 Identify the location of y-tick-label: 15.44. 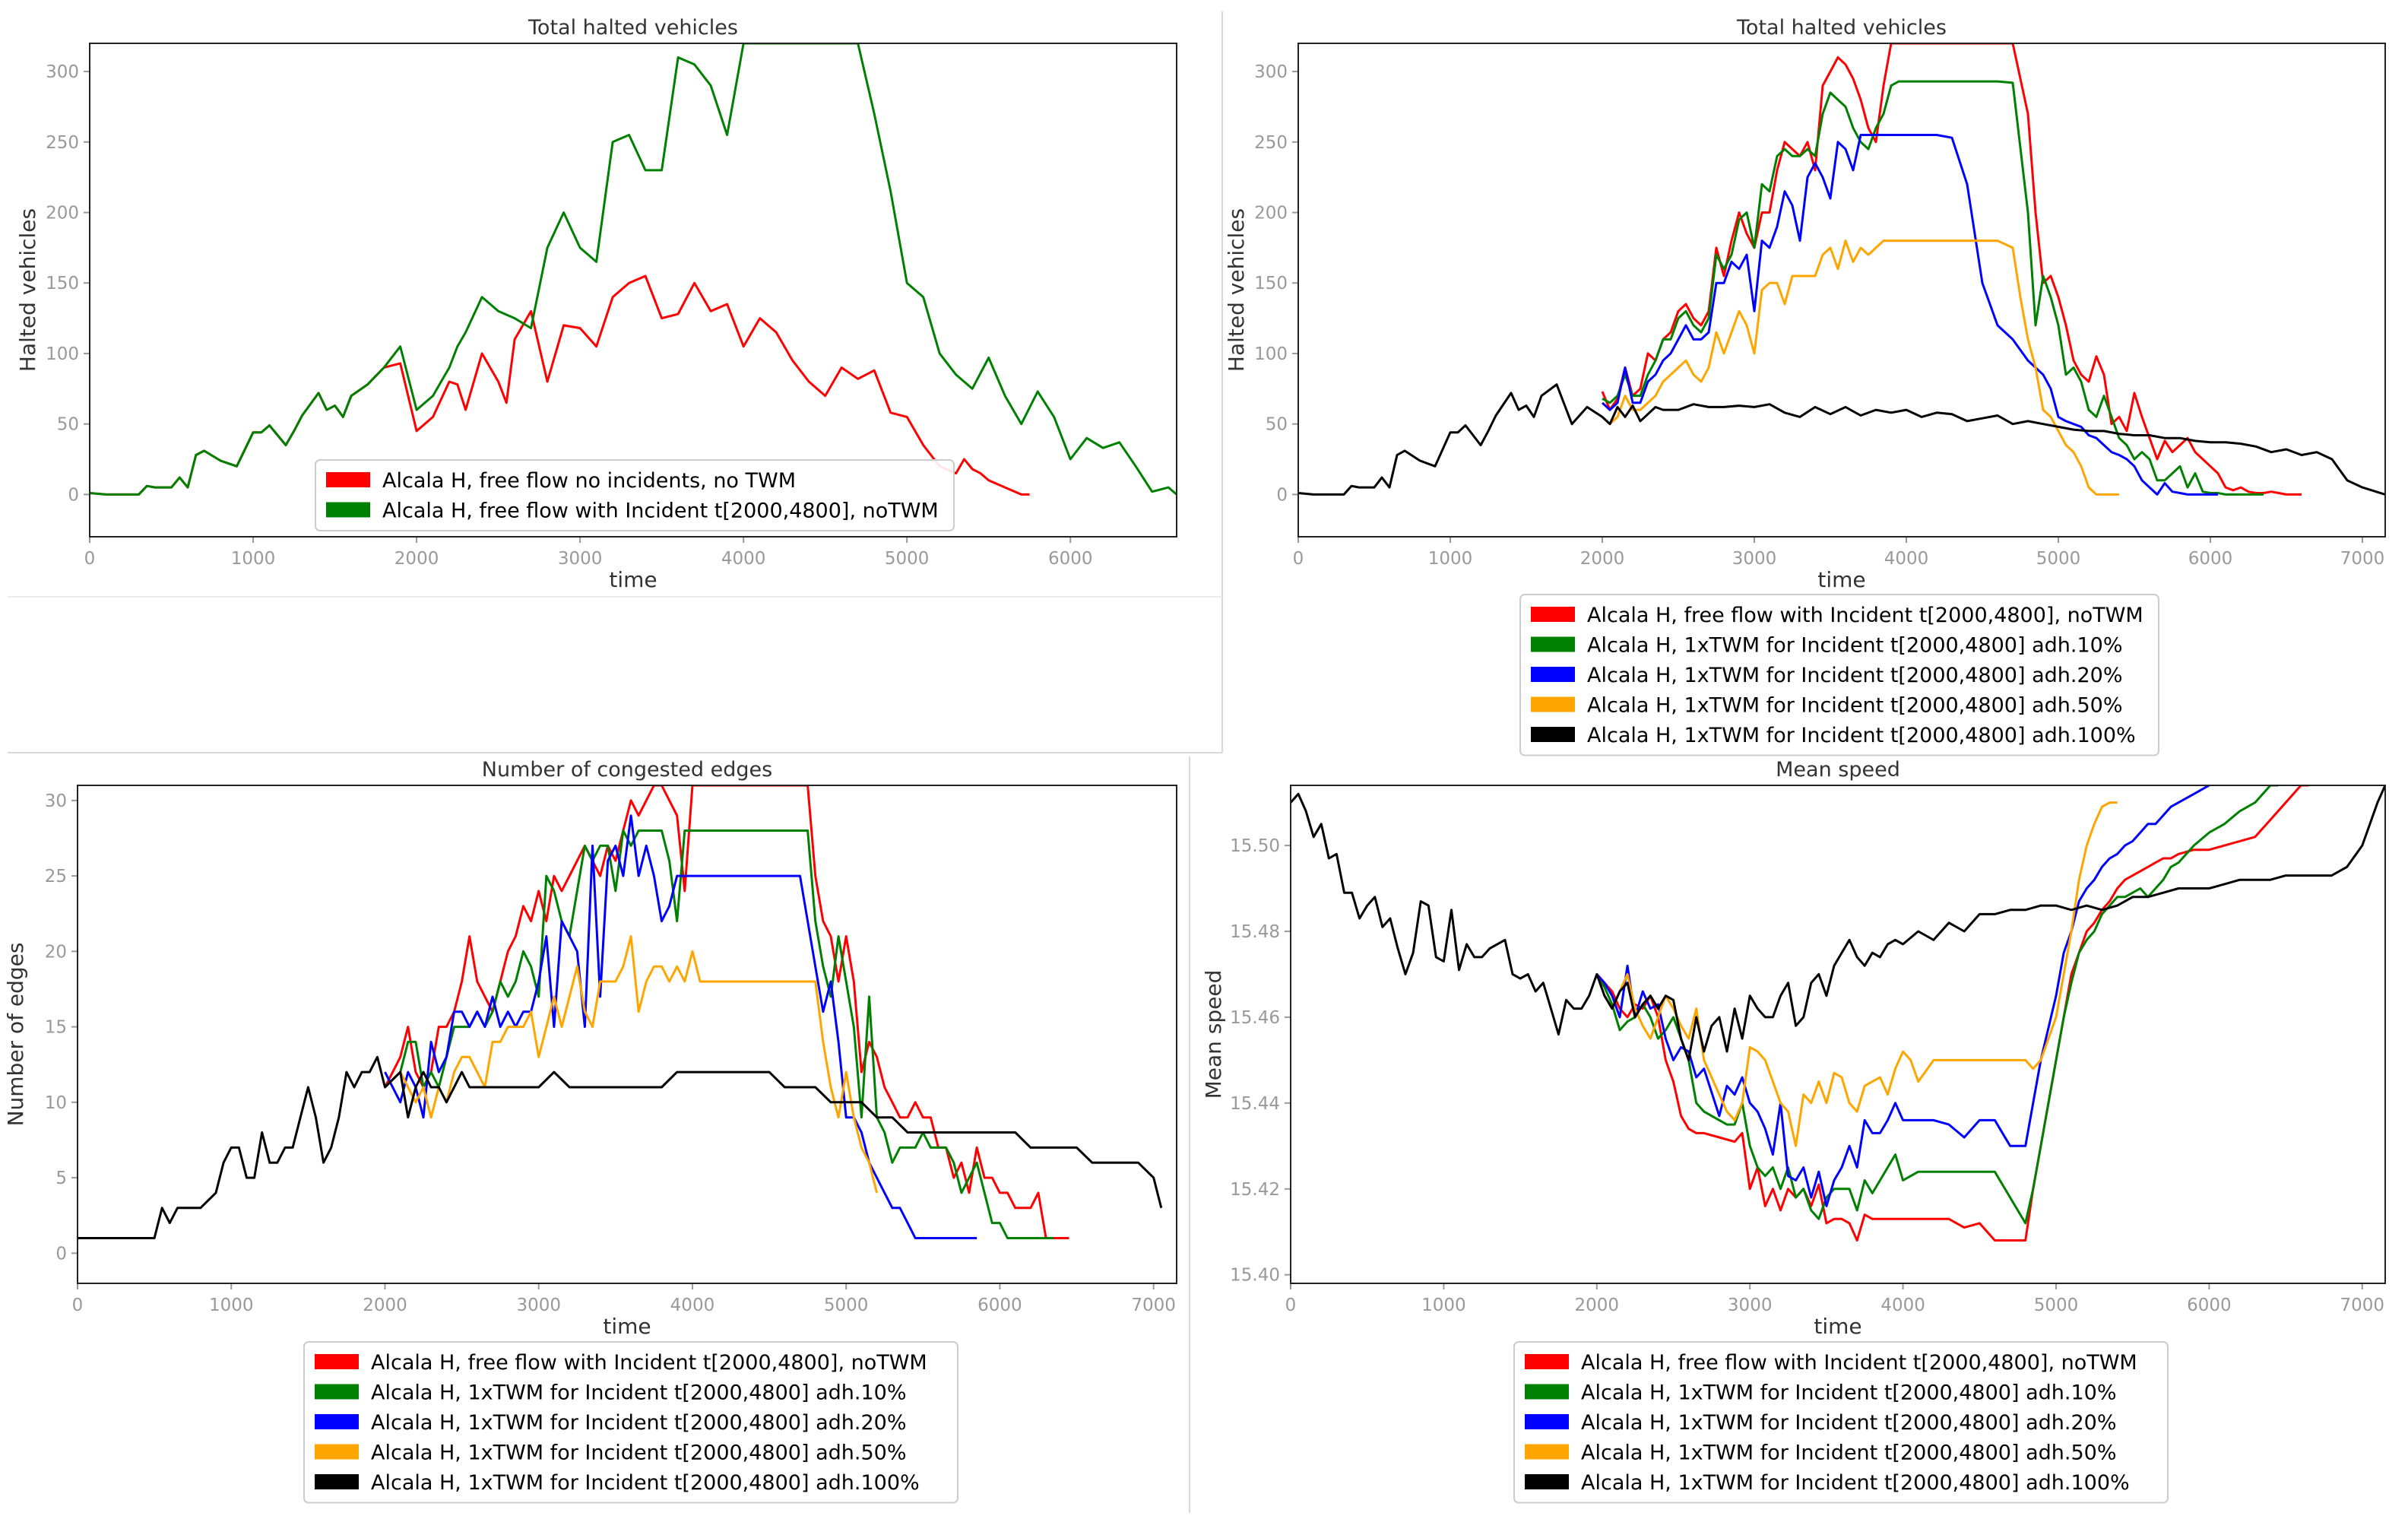
(1255, 1104).